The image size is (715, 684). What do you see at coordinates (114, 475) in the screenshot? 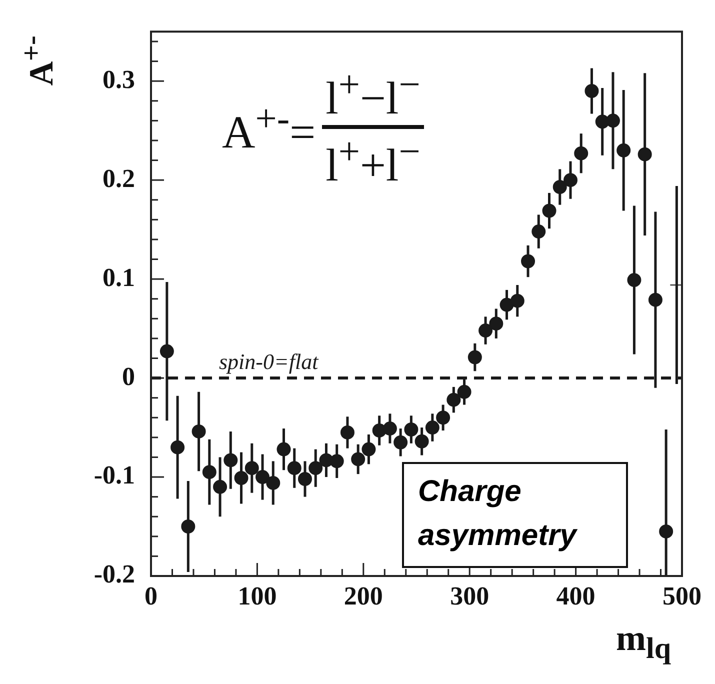
I see `y-tick-label: -0.1` at bounding box center [114, 475].